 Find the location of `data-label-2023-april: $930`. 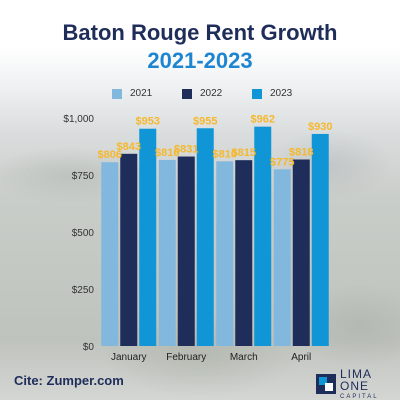

data-label-2023-april: $930 is located at coordinates (320, 127).